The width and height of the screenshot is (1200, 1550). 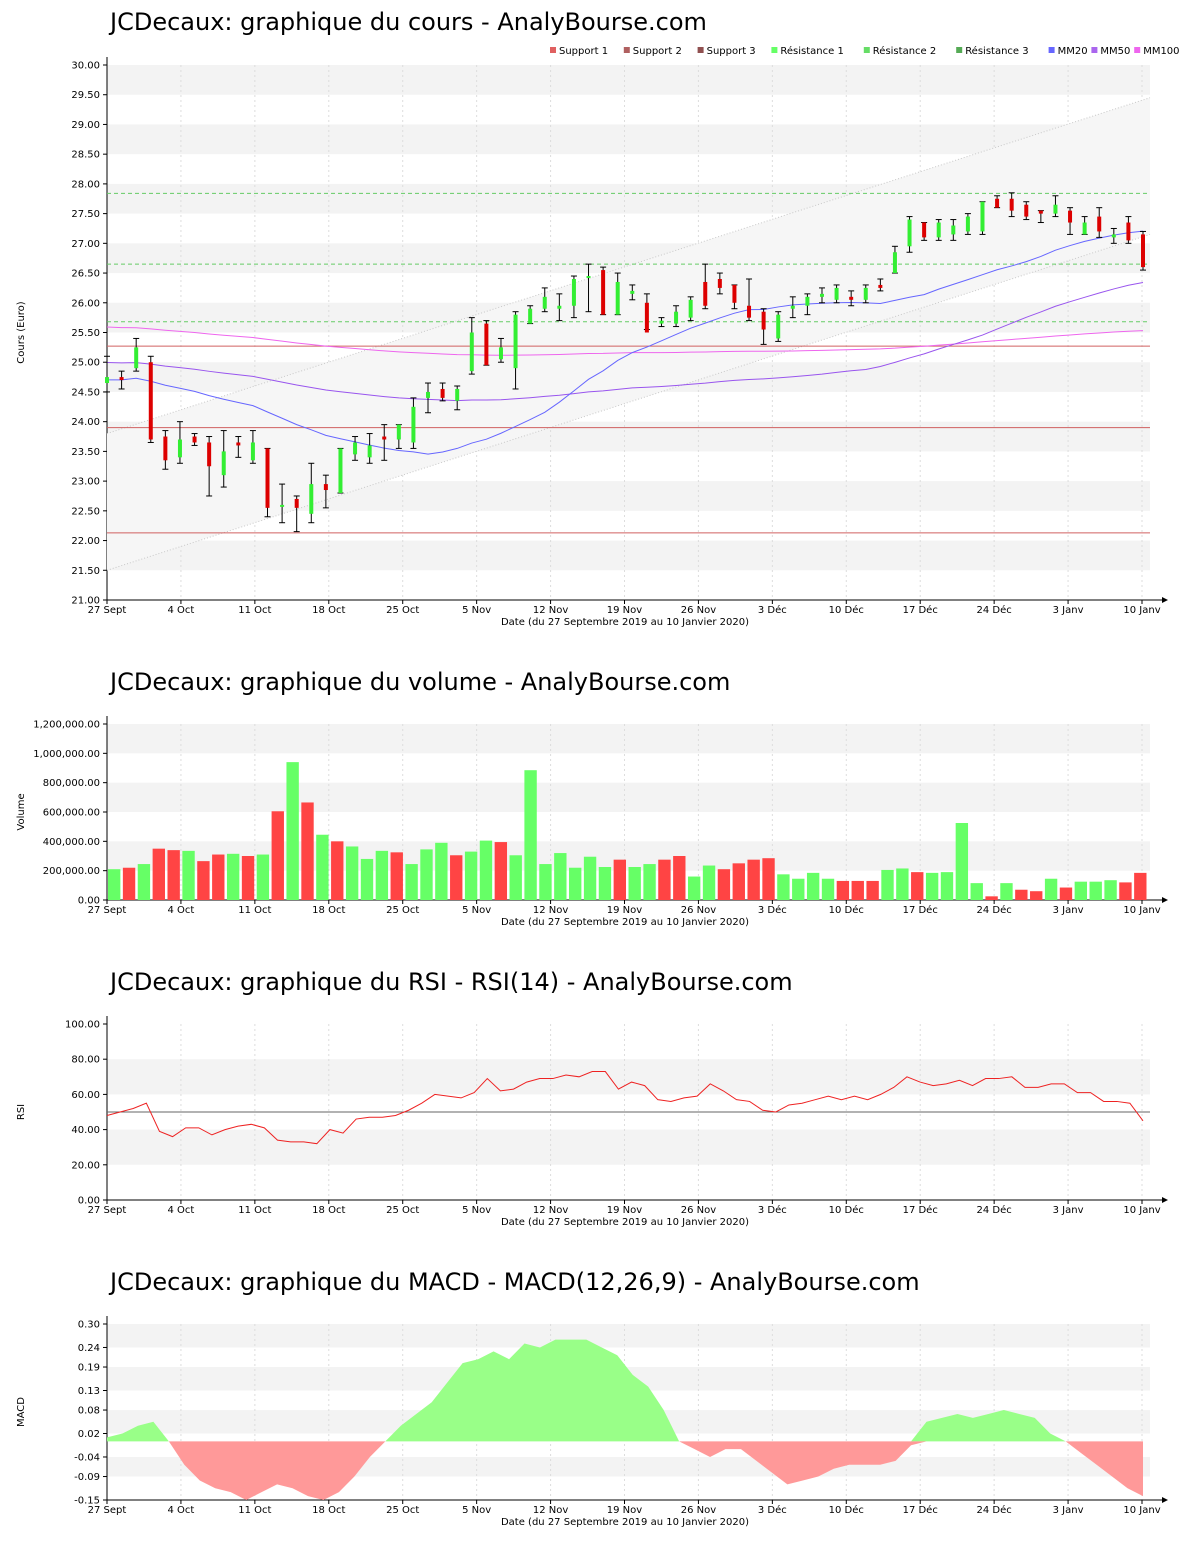 I want to click on rsi-ytick-label: 20.00, so click(x=85, y=1165).